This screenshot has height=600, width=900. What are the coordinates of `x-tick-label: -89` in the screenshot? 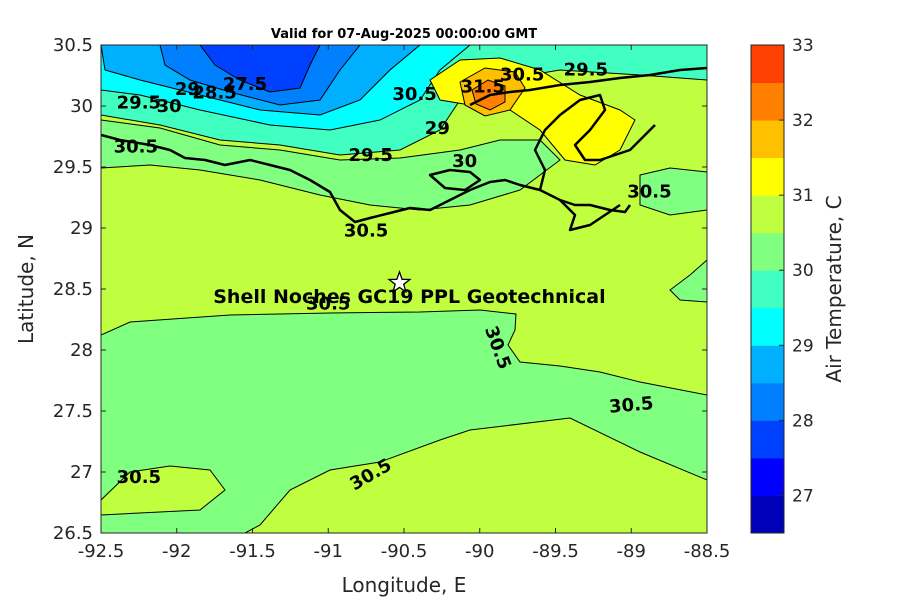 It's located at (631, 551).